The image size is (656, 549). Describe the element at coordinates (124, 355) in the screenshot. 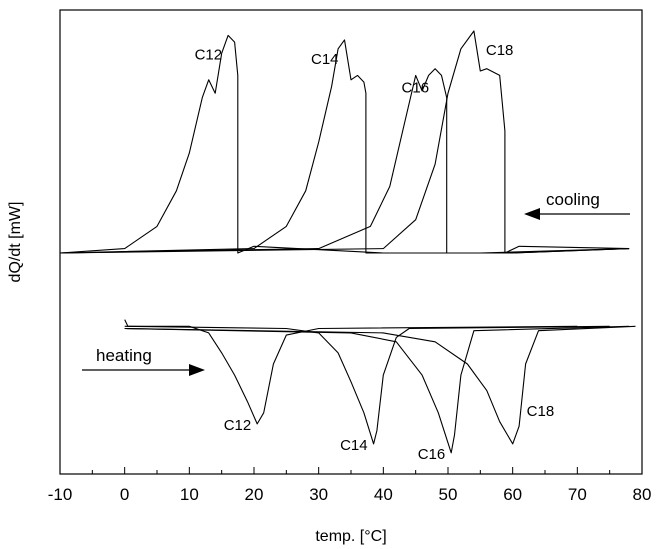

I see `heating-label: heating` at that location.